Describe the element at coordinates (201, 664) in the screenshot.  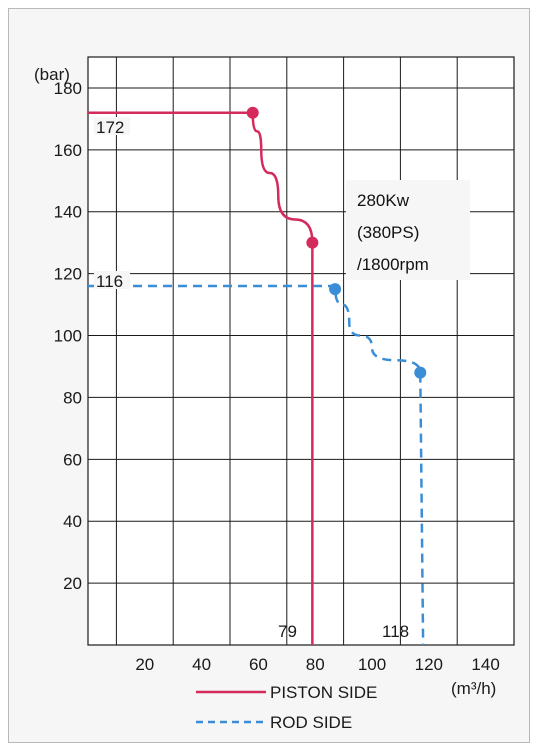
I see `x-tick-label: 40` at that location.